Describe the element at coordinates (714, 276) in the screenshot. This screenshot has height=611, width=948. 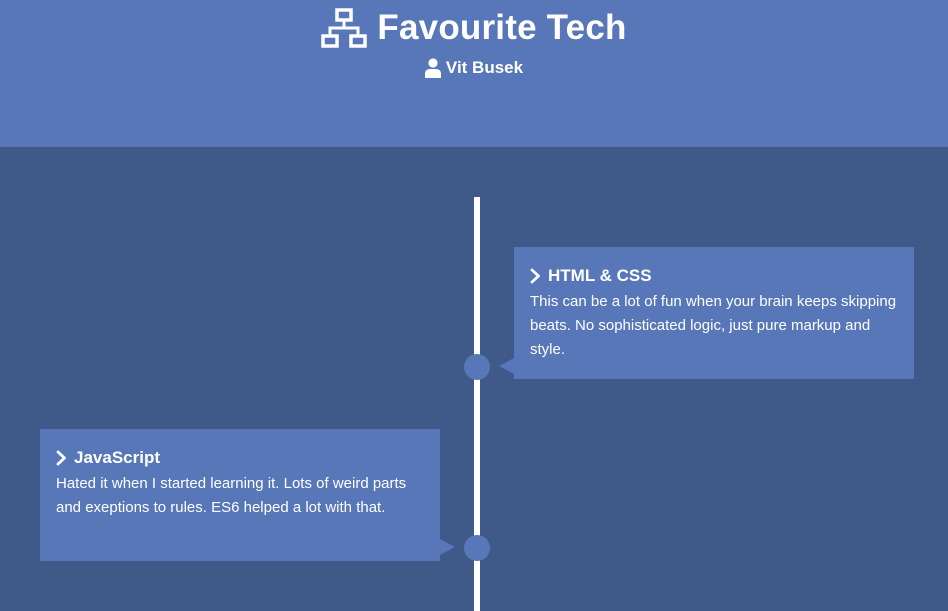
I see `card-title: HTML & CSS` at that location.